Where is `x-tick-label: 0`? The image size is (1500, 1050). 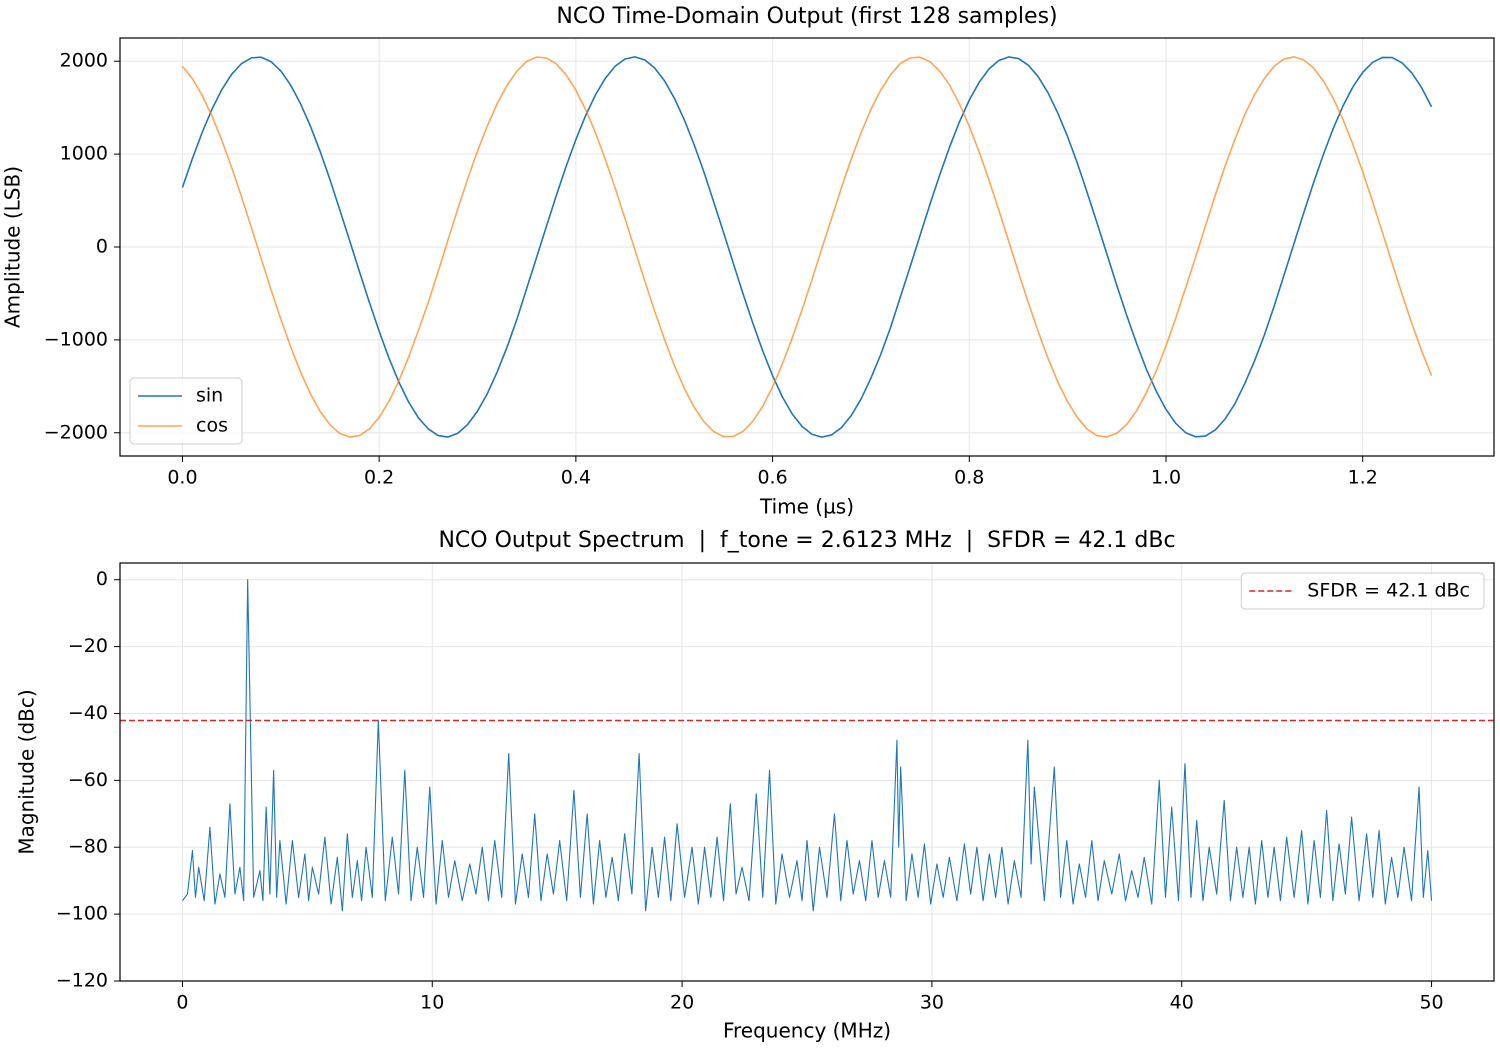 x-tick-label: 0 is located at coordinates (182, 1003).